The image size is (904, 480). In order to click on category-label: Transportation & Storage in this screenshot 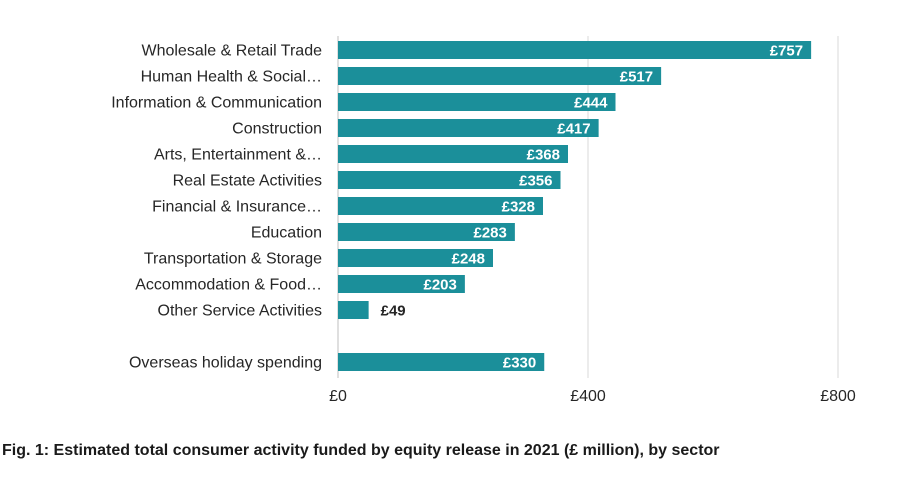, I will do `click(233, 259)`.